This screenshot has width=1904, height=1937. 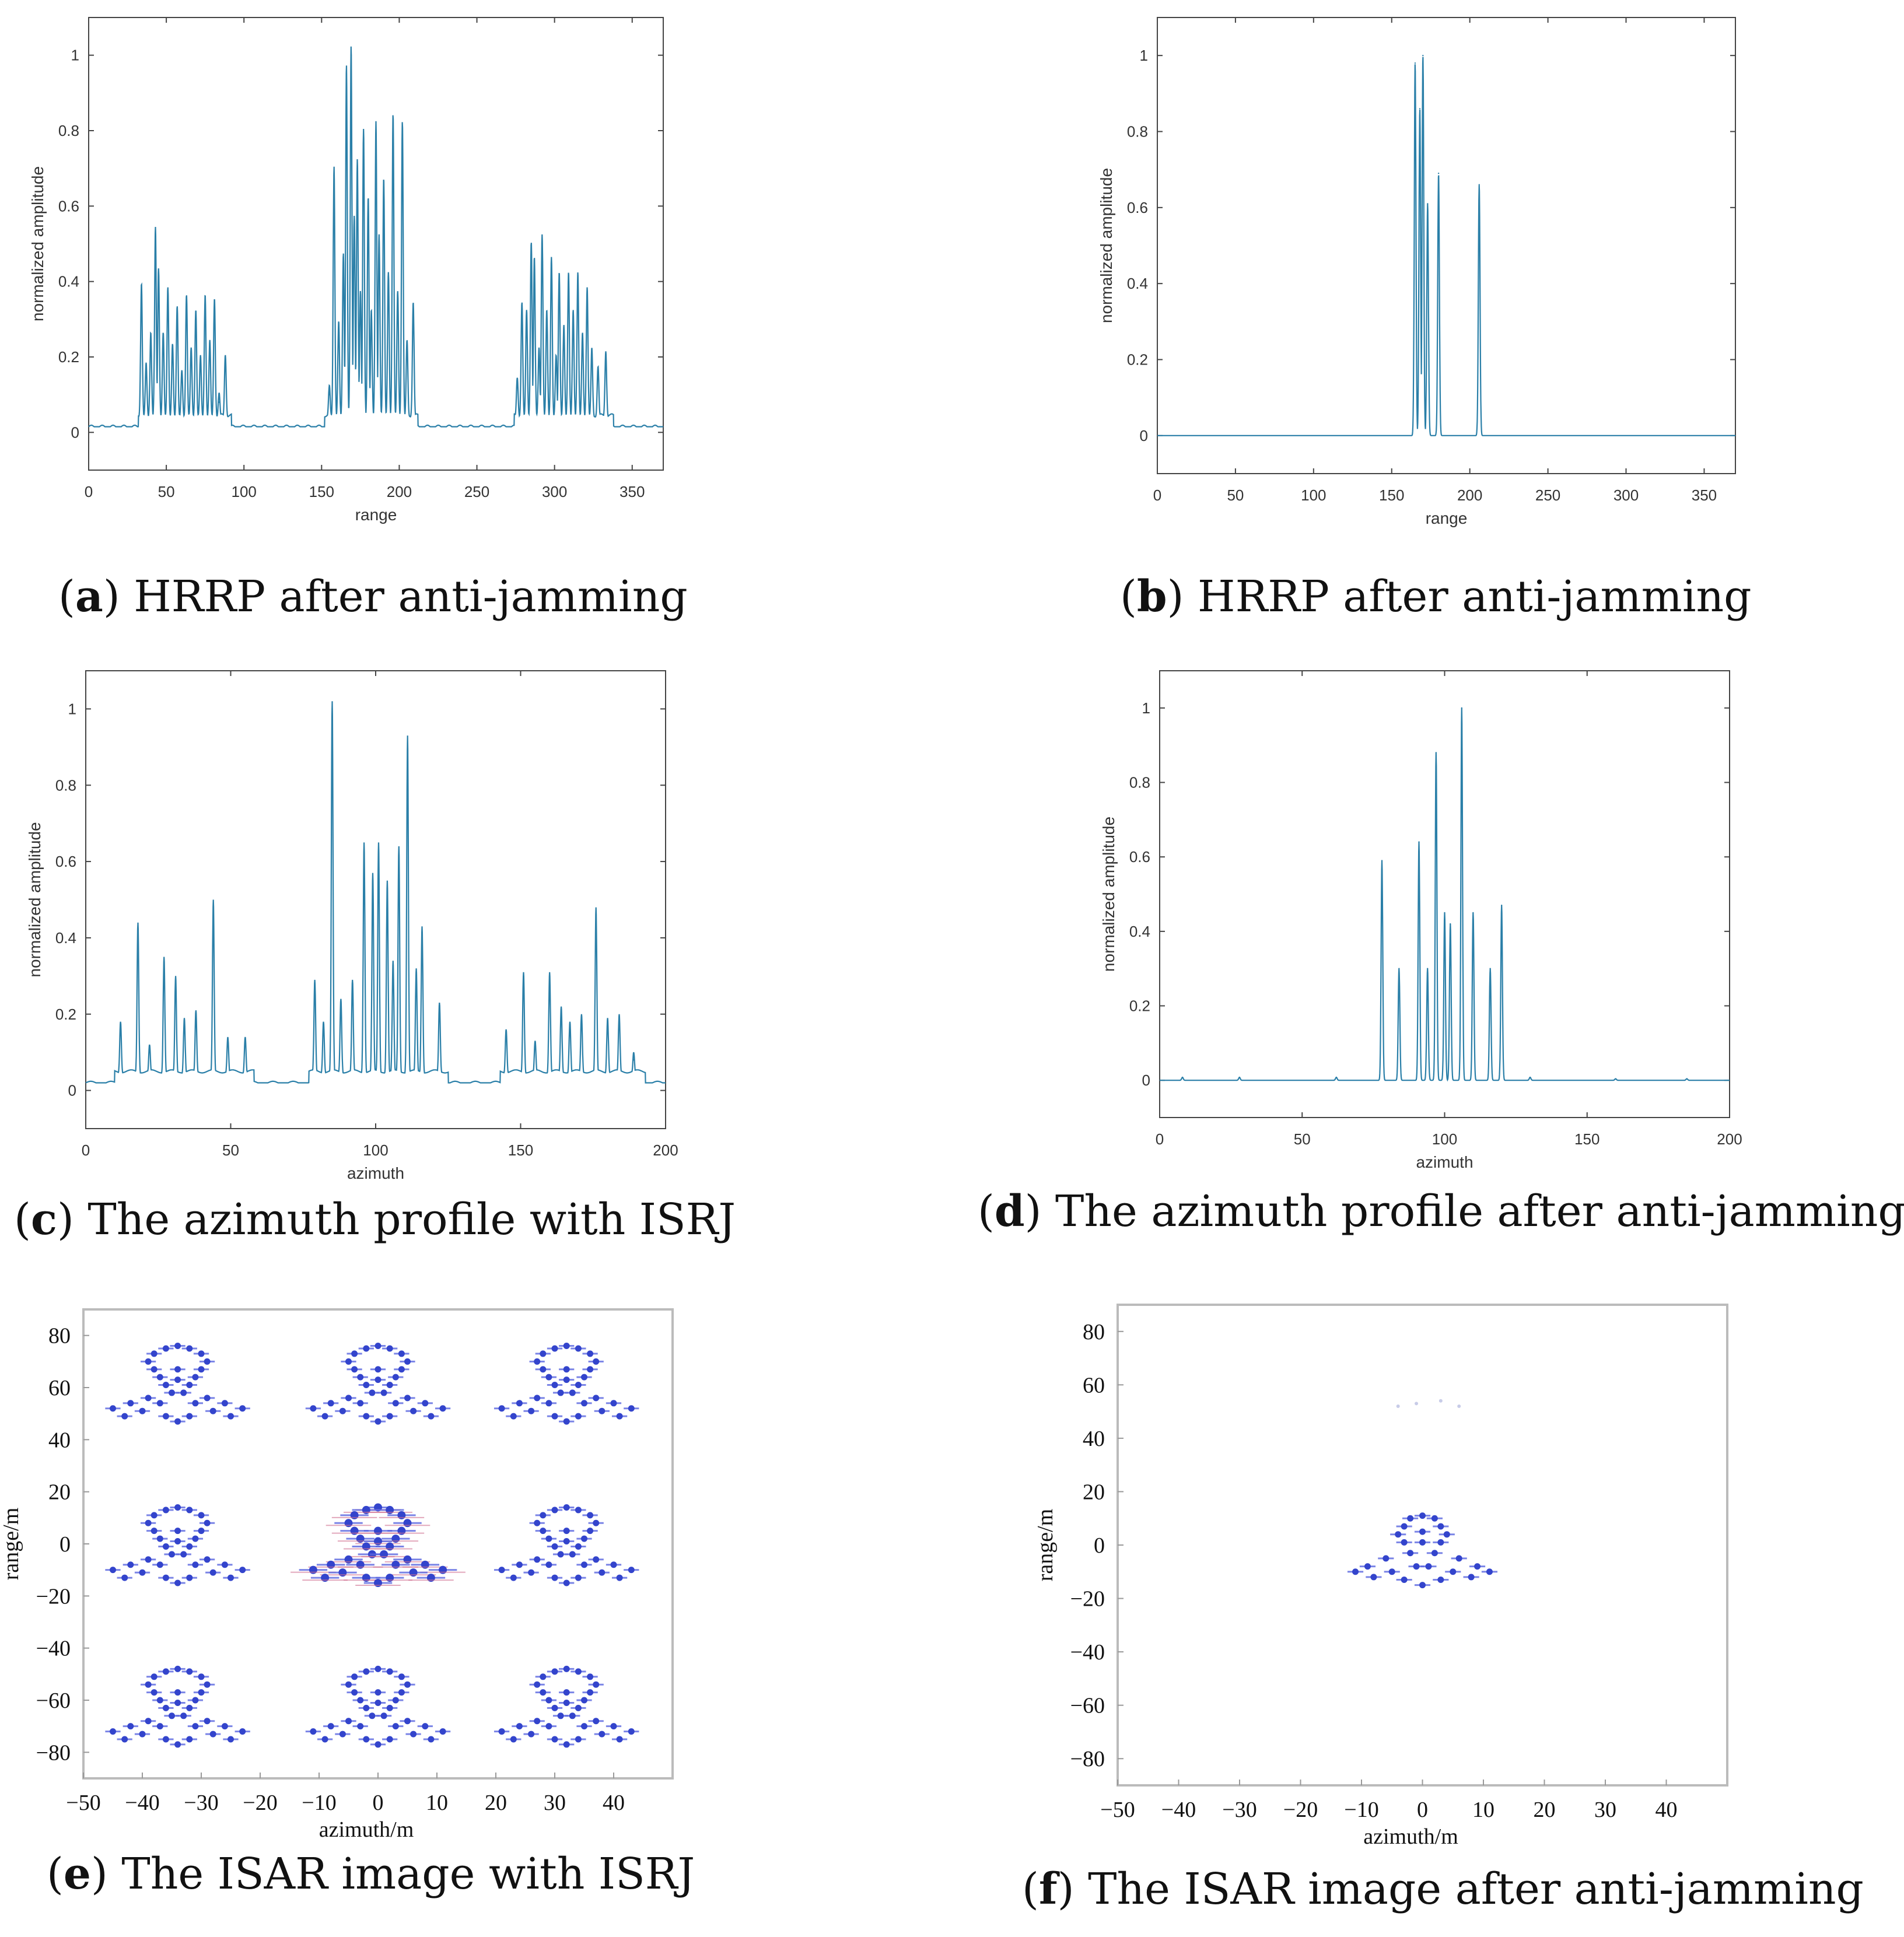 I want to click on x-axis-label: range, so click(x=1447, y=518).